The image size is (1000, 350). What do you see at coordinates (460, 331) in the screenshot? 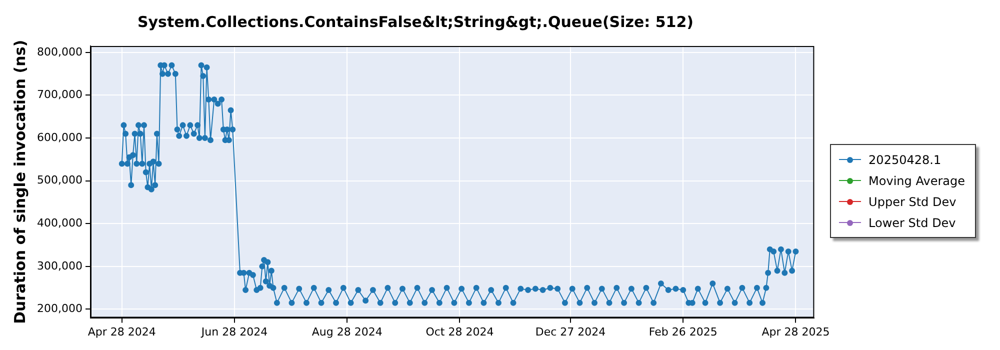
I see `x-tick-label: Oct 28 2024` at bounding box center [460, 331].